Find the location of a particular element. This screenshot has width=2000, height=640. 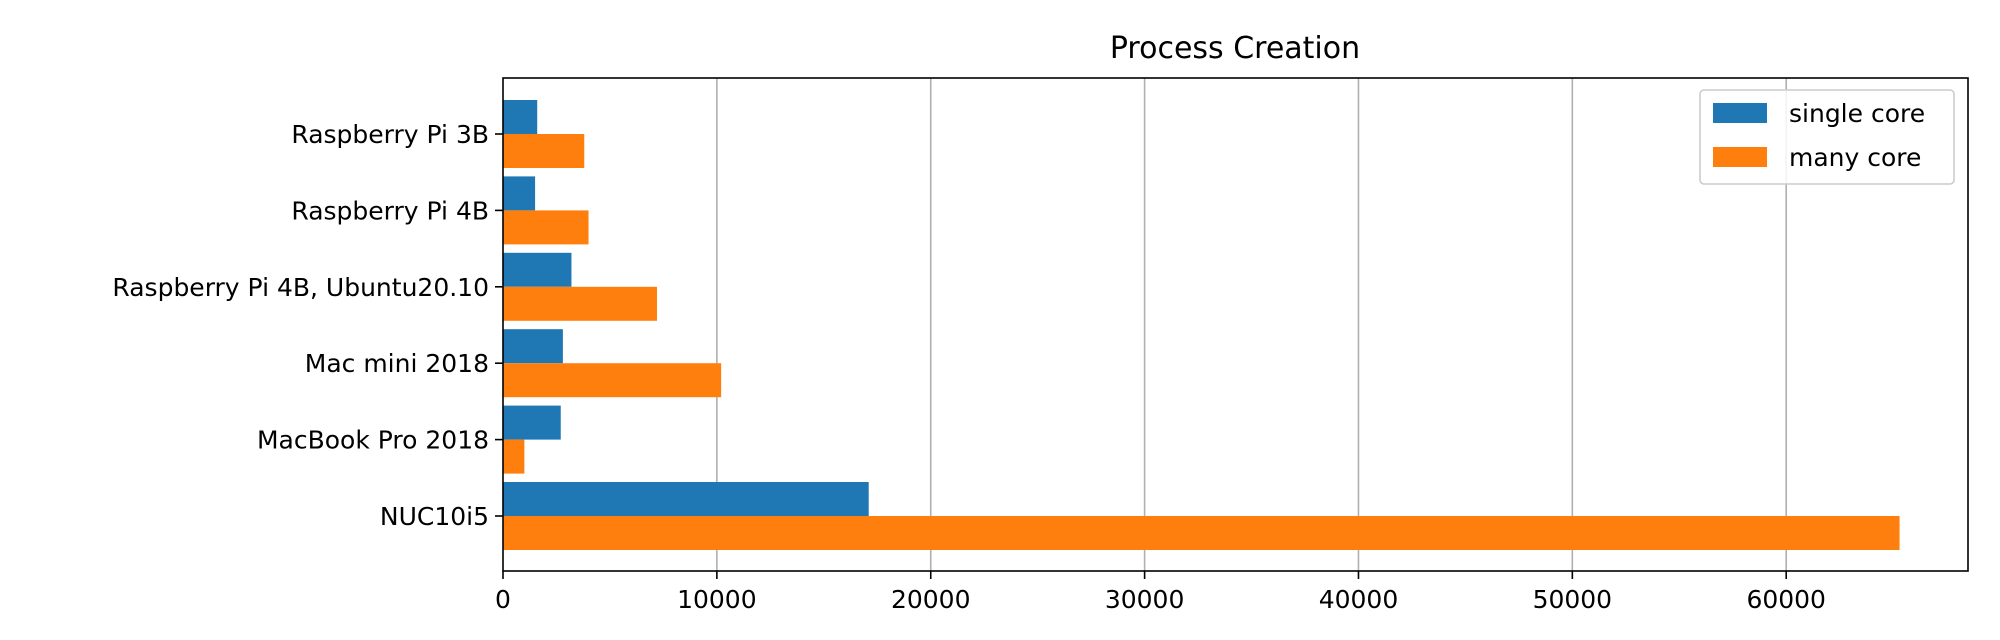

x-tick-label: 60000 is located at coordinates (1786, 599).